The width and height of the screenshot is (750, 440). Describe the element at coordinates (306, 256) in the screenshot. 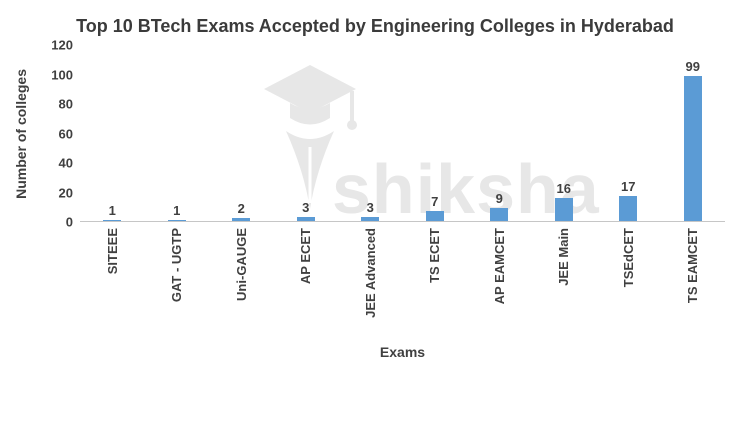

I see `x-category-label: AP ECET` at that location.